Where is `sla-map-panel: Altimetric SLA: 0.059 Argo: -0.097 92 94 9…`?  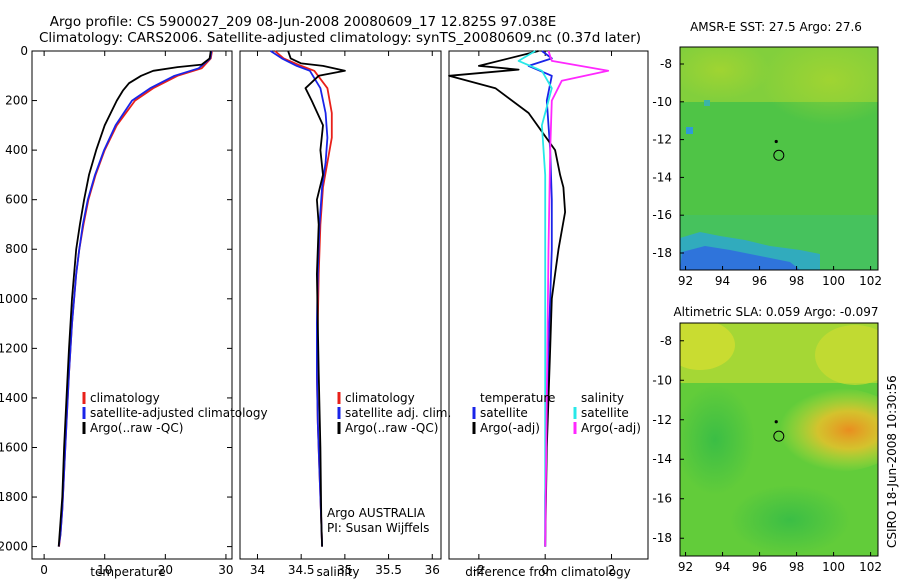
sla-map-panel: Altimetric SLA: 0.059 Argo: -0.097 92 94 9… is located at coordinates (767, 439).